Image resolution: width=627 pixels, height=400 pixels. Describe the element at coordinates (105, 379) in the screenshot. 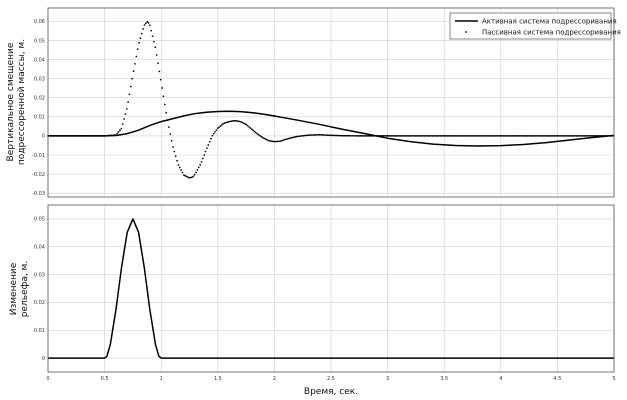

I see `x-tick-label: 0.5` at that location.